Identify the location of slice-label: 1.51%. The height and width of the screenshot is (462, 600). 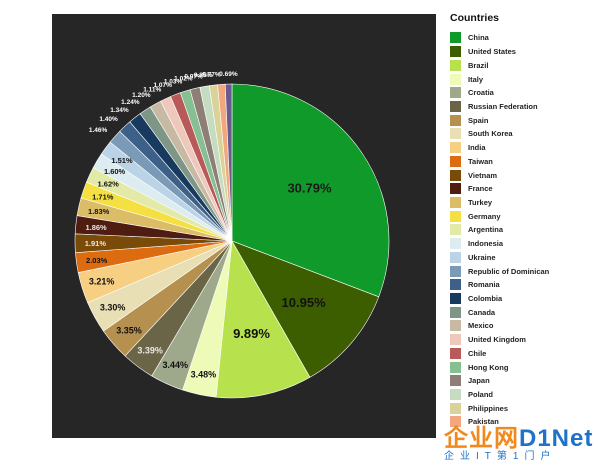
(122, 160).